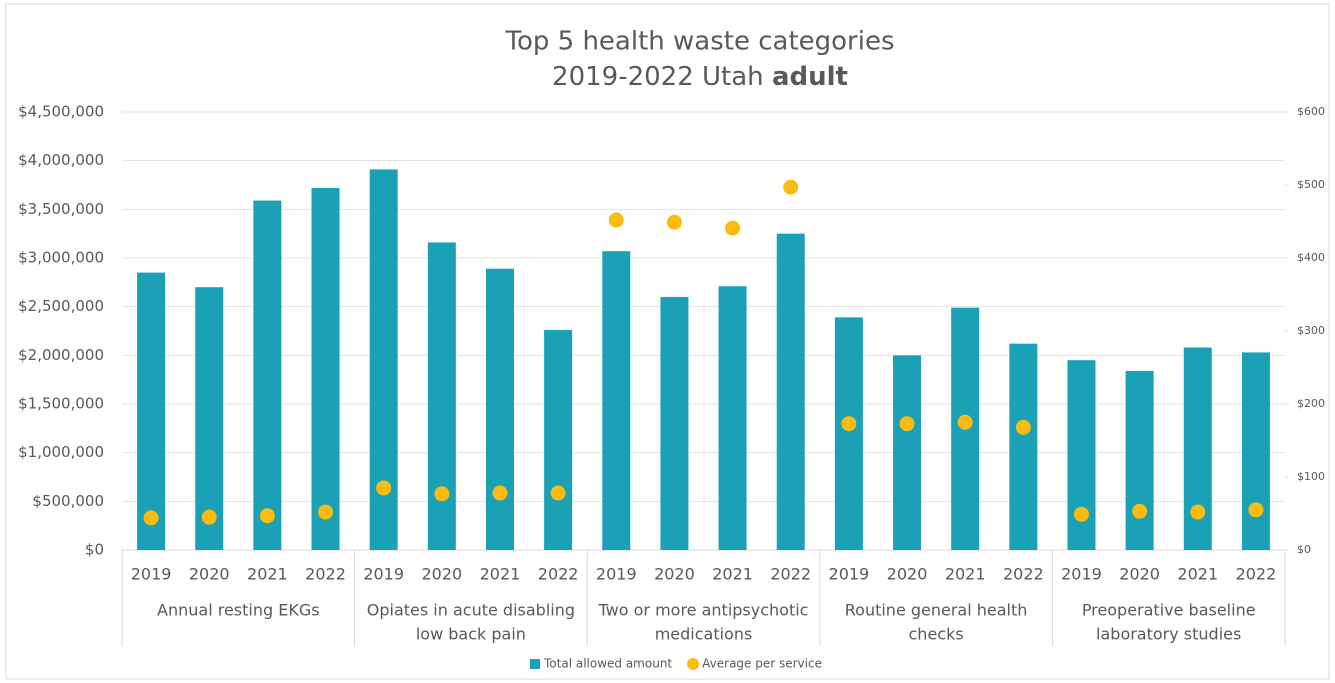  Describe the element at coordinates (1311, 111) in the screenshot. I see `y2-tick-label: $600` at that location.